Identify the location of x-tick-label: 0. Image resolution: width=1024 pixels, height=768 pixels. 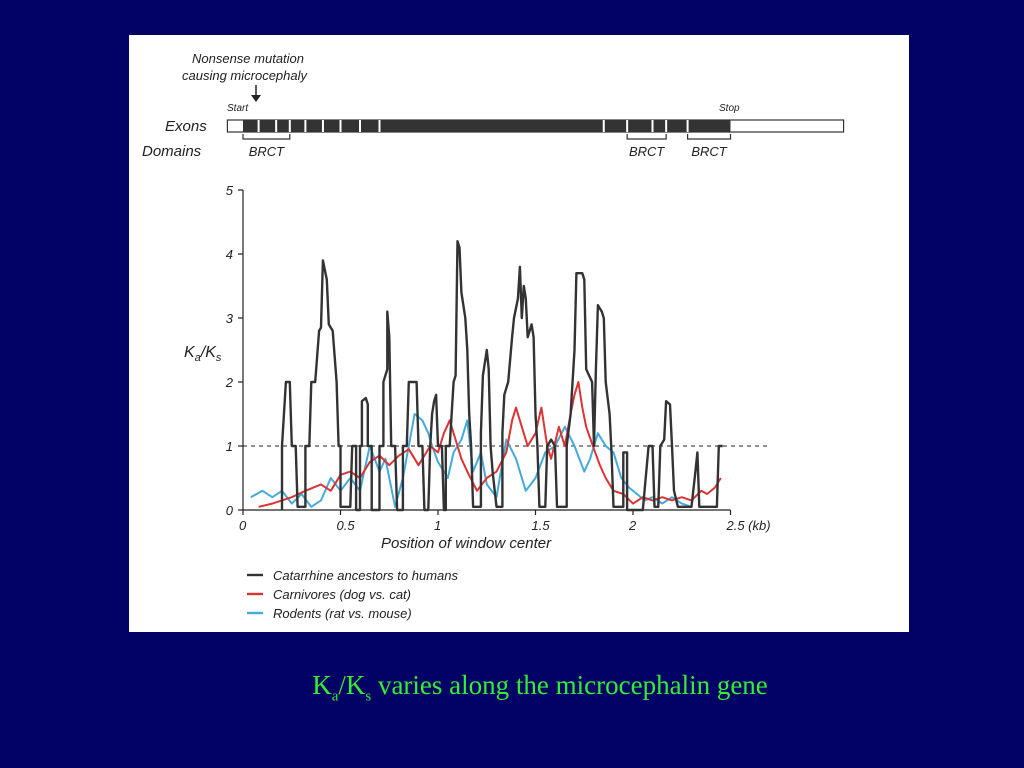
(243, 525).